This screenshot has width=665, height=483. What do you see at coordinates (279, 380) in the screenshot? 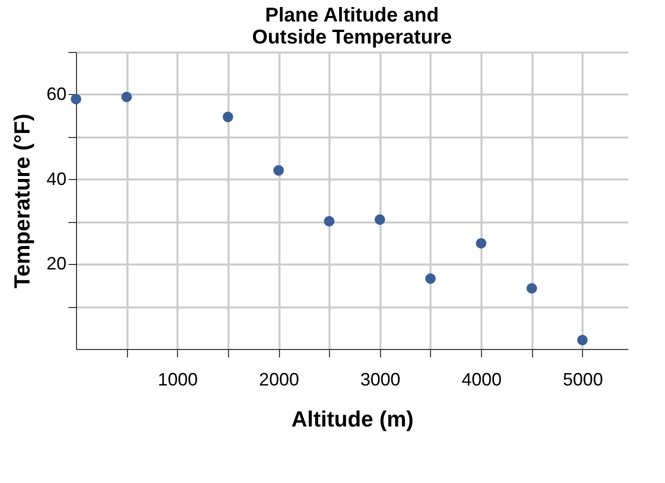
I see `x-tick-label: 2000` at bounding box center [279, 380].